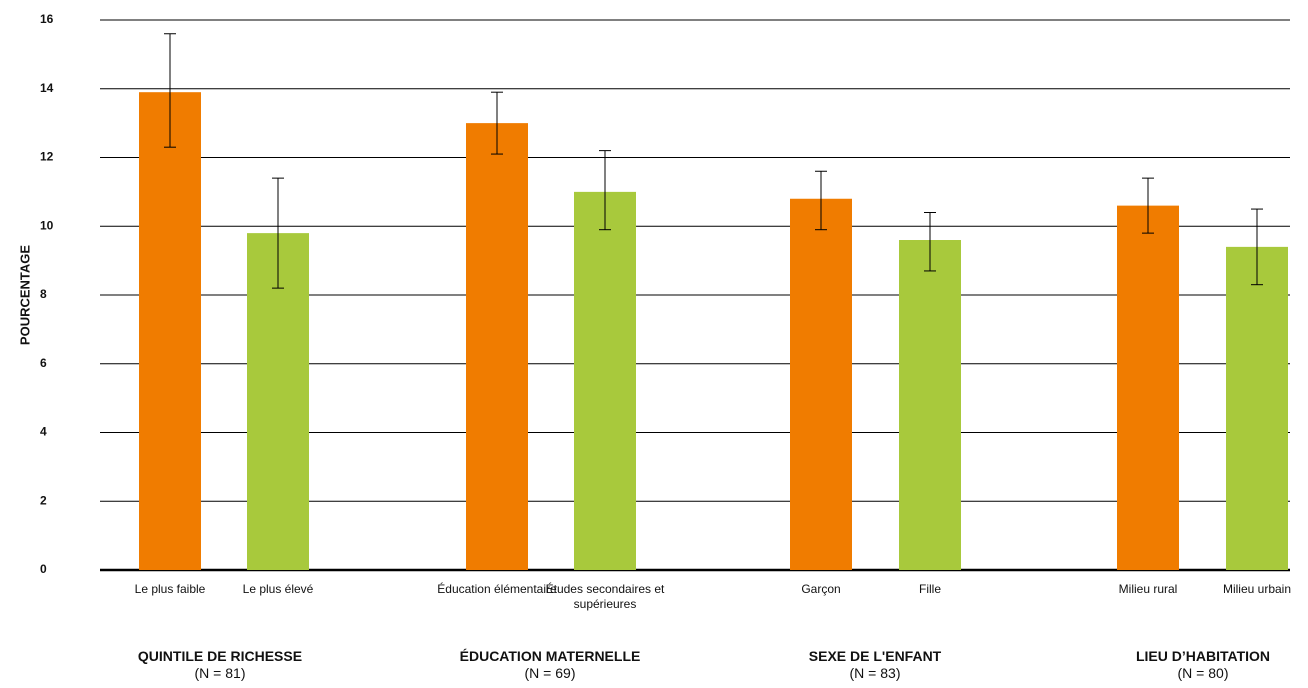 This screenshot has width=1308, height=688. I want to click on group-name: LIEU D’HABITATION, so click(1203, 656).